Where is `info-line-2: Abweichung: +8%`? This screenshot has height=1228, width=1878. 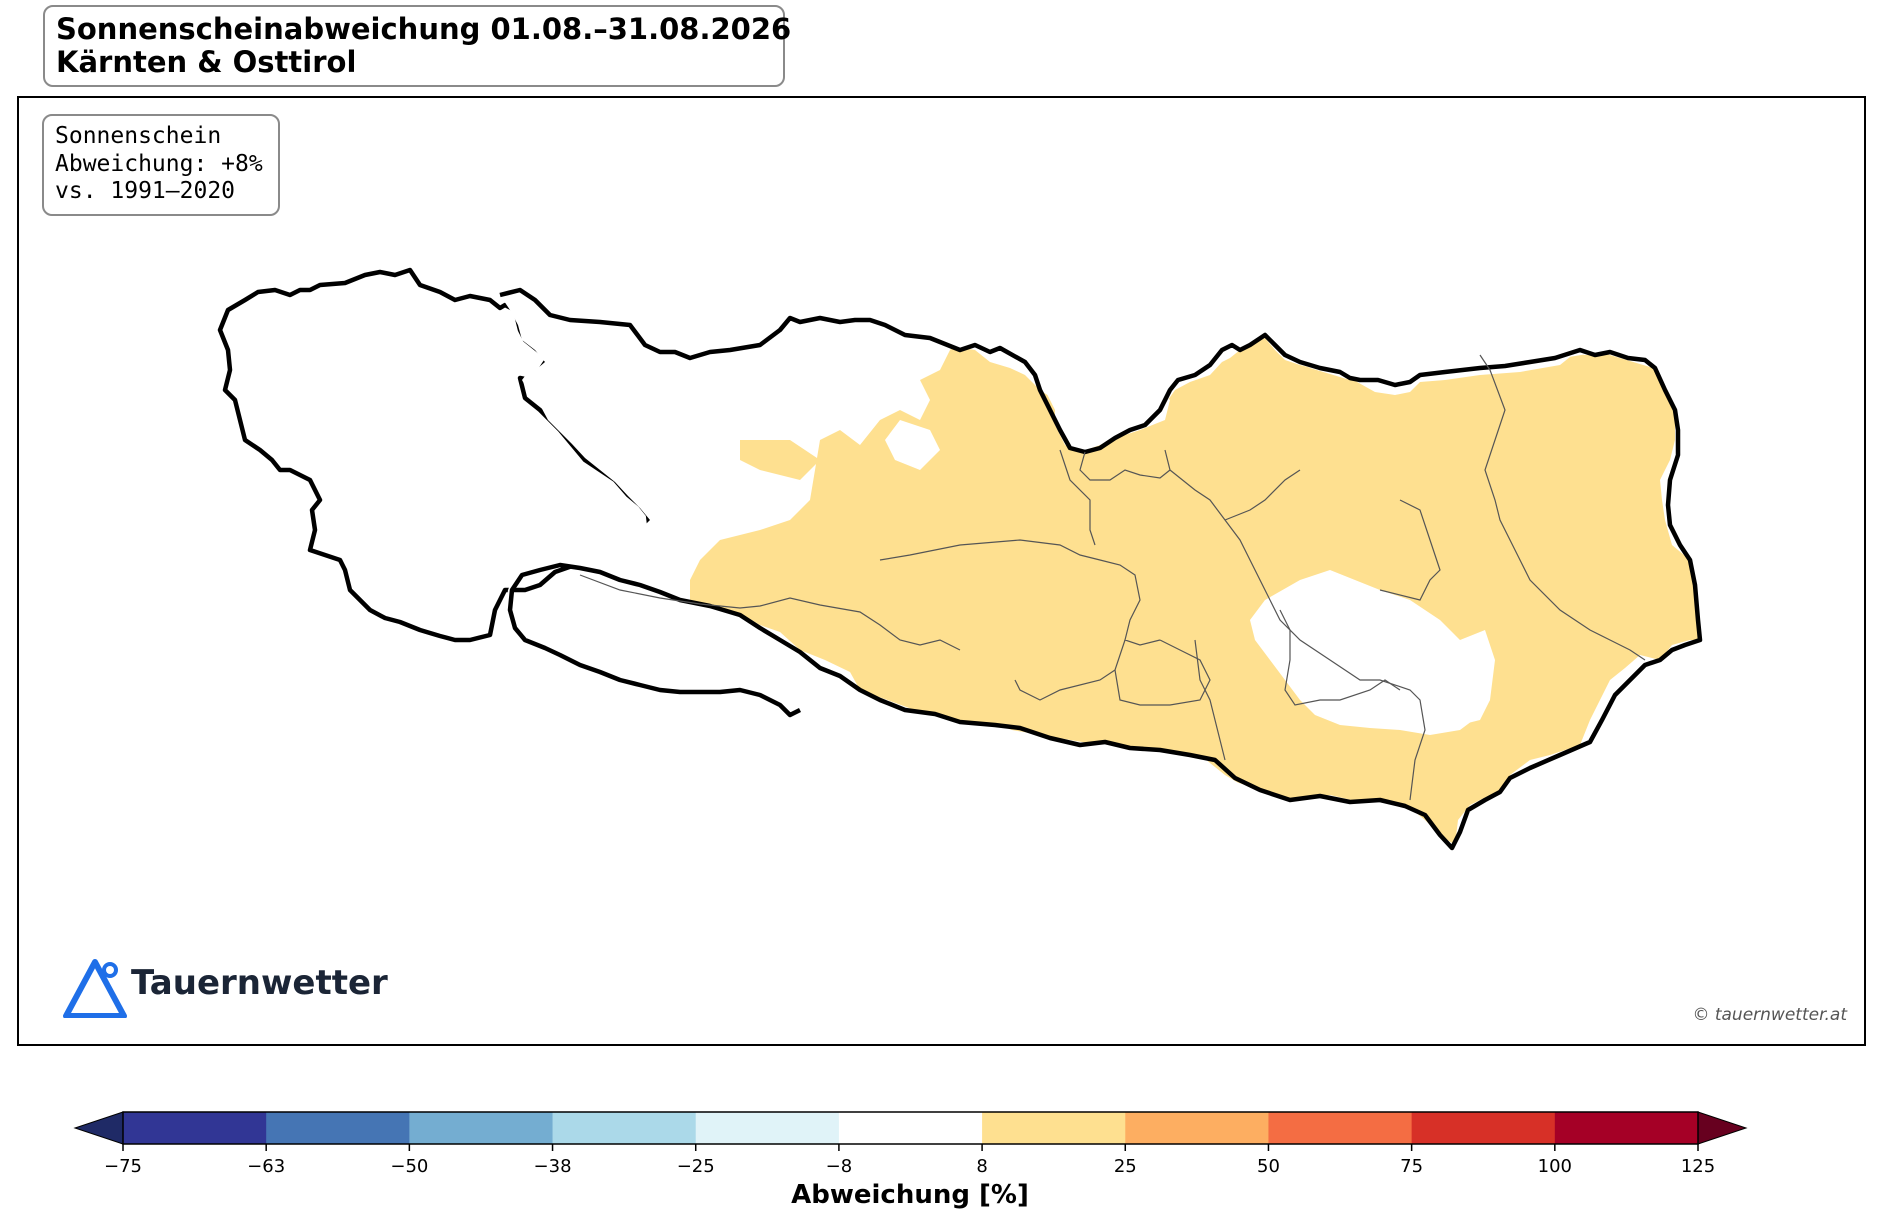 info-line-2: Abweichung: +8% is located at coordinates (159, 163).